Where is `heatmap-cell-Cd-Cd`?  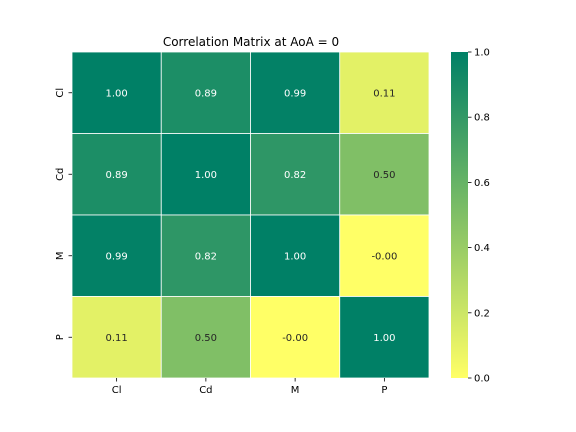 heatmap-cell-Cd-Cd is located at coordinates (205, 174).